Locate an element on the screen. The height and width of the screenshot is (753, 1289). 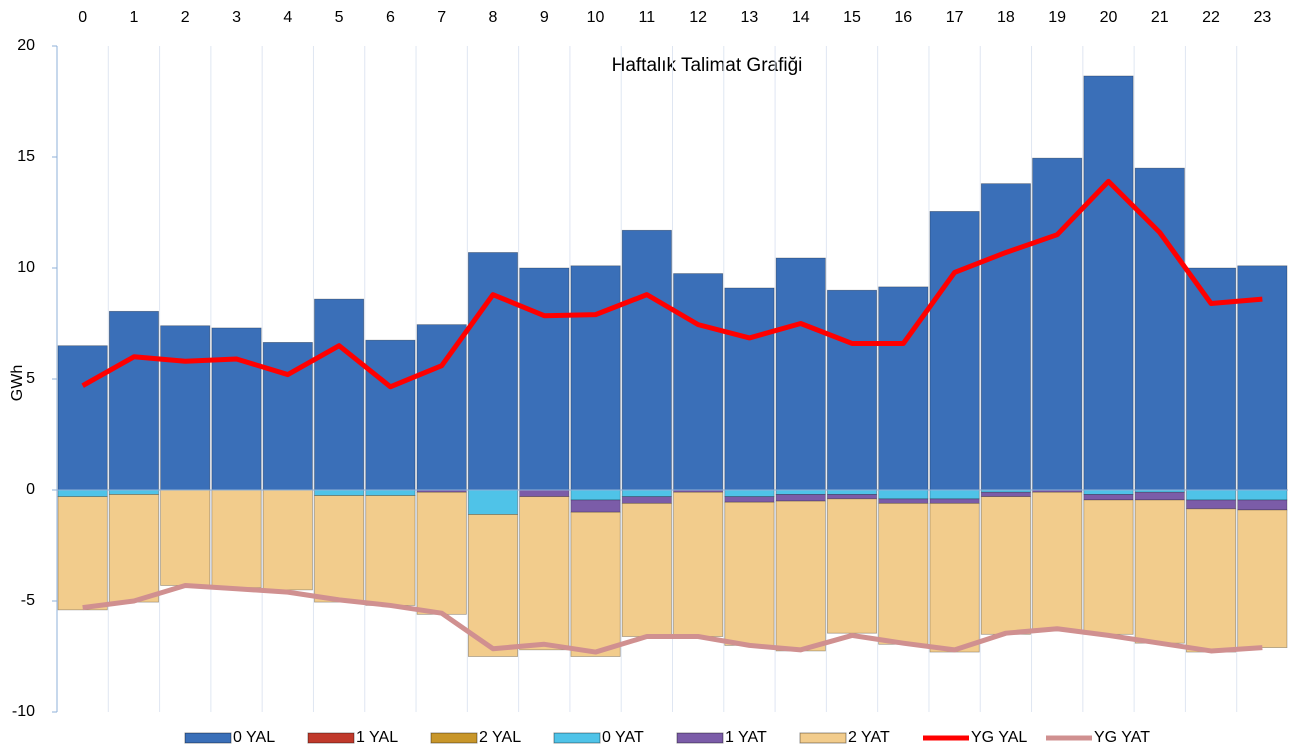
y-axis-label: GWh is located at coordinates (17, 383).